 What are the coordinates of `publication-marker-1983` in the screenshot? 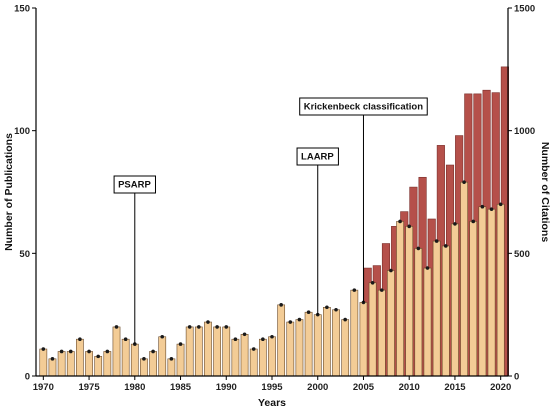 It's located at (162, 336).